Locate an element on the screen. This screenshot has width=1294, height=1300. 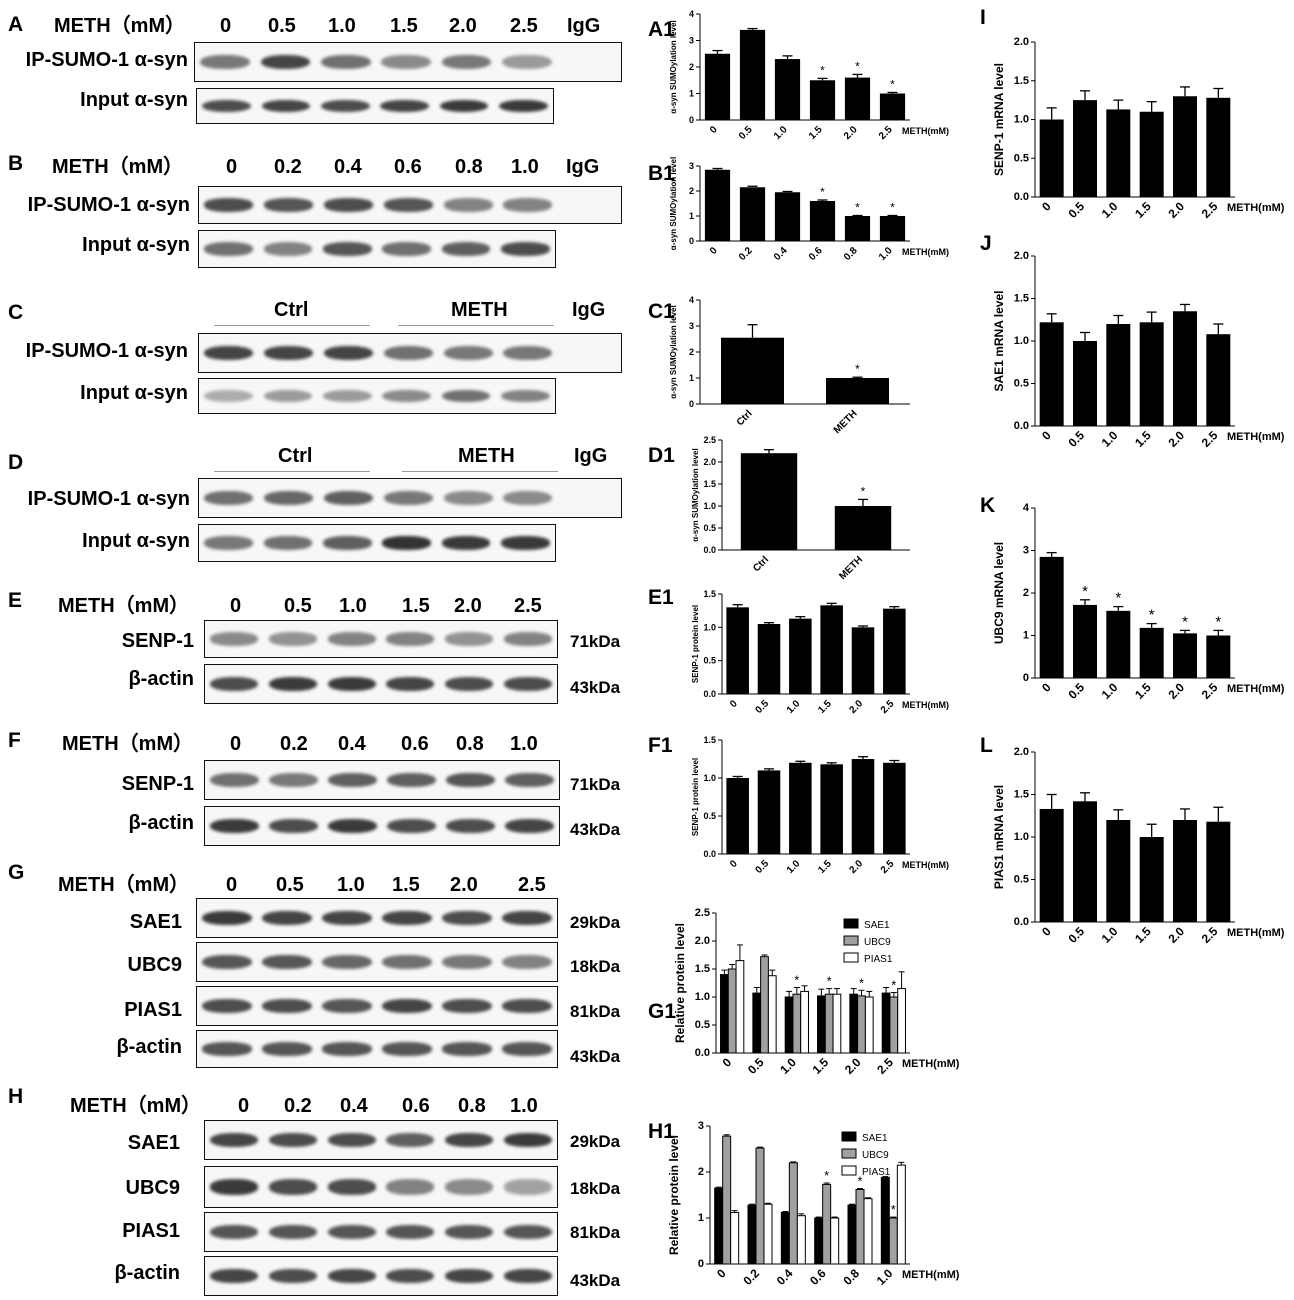
y-tick-label: 3 is located at coordinates (691, 326).